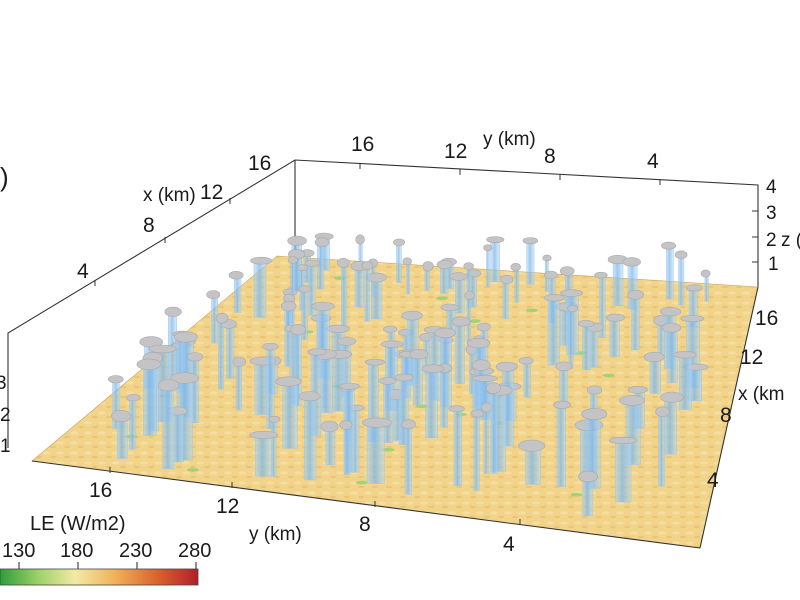 Image resolution: width=800 pixels, height=600 pixels. I want to click on x-back-tick-8: 8, so click(149, 225).